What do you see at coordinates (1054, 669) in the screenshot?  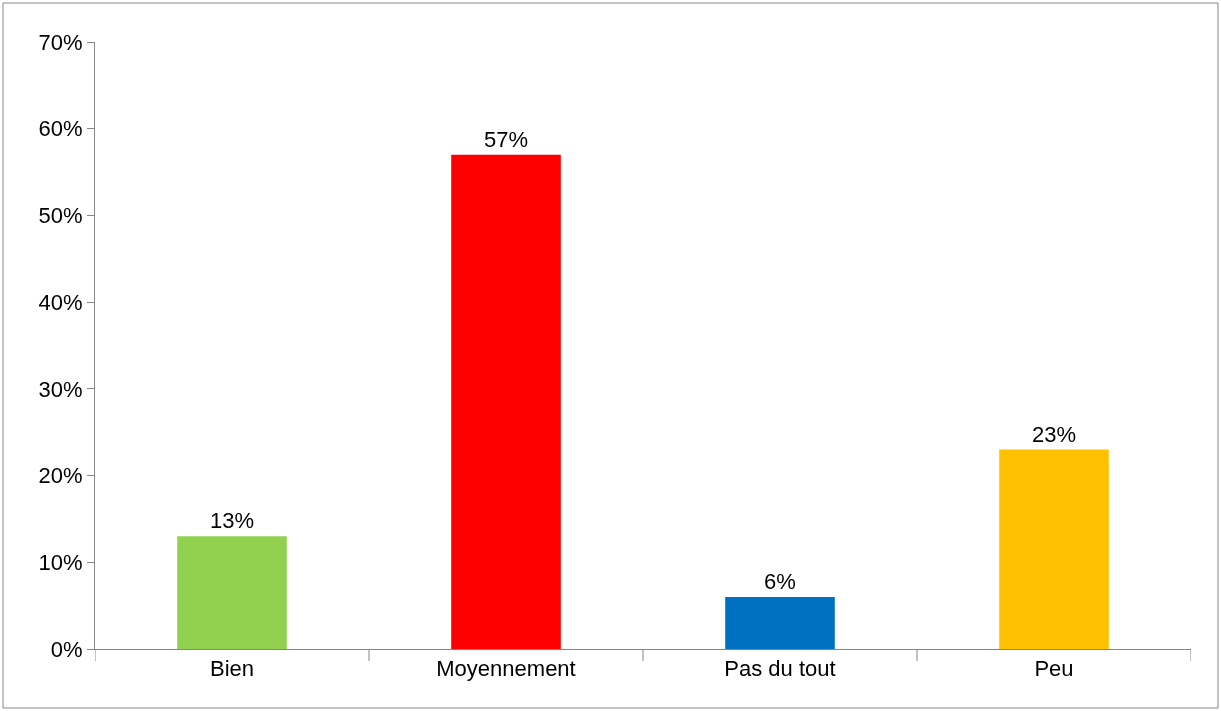 I see `x-tick-label: Peu` at bounding box center [1054, 669].